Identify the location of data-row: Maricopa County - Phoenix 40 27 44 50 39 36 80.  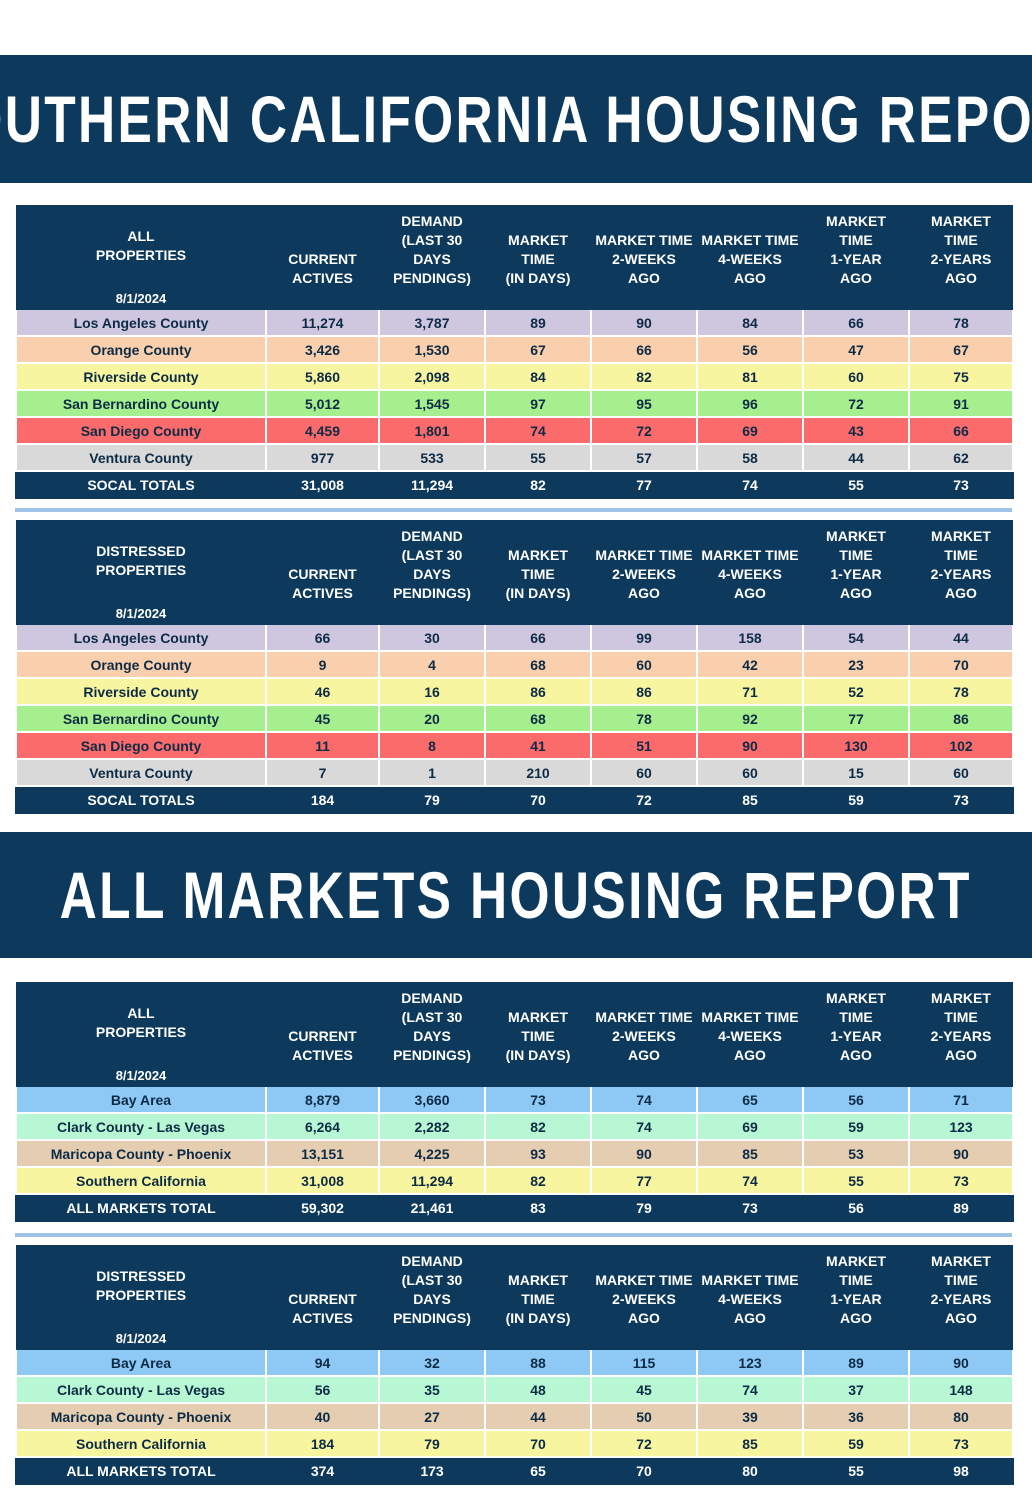
(514, 1417).